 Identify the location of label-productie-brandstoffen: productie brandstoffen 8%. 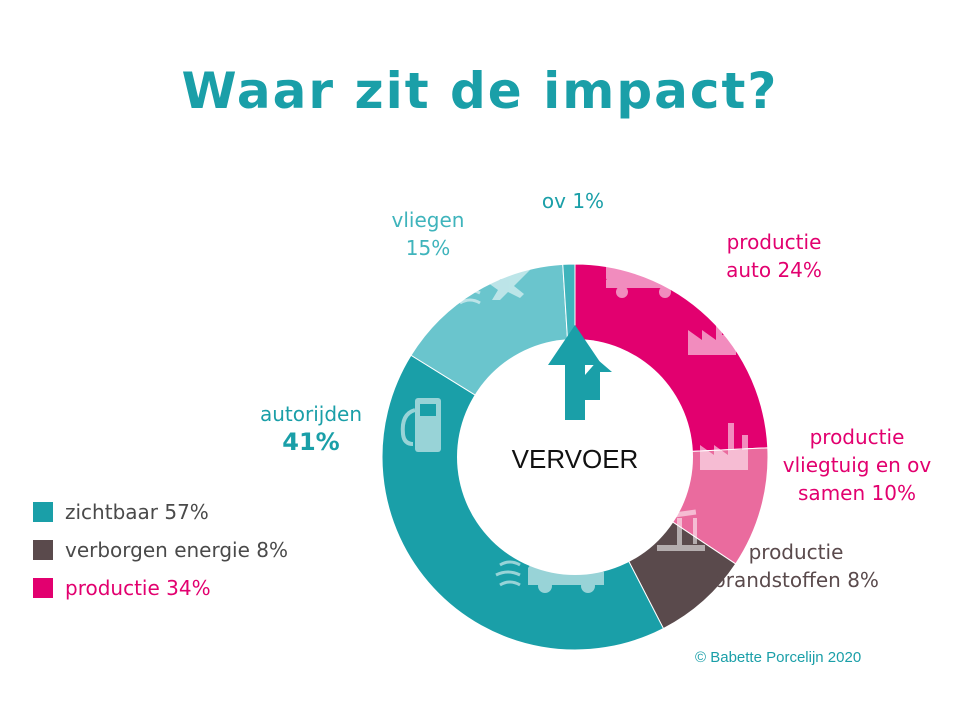
(796, 566).